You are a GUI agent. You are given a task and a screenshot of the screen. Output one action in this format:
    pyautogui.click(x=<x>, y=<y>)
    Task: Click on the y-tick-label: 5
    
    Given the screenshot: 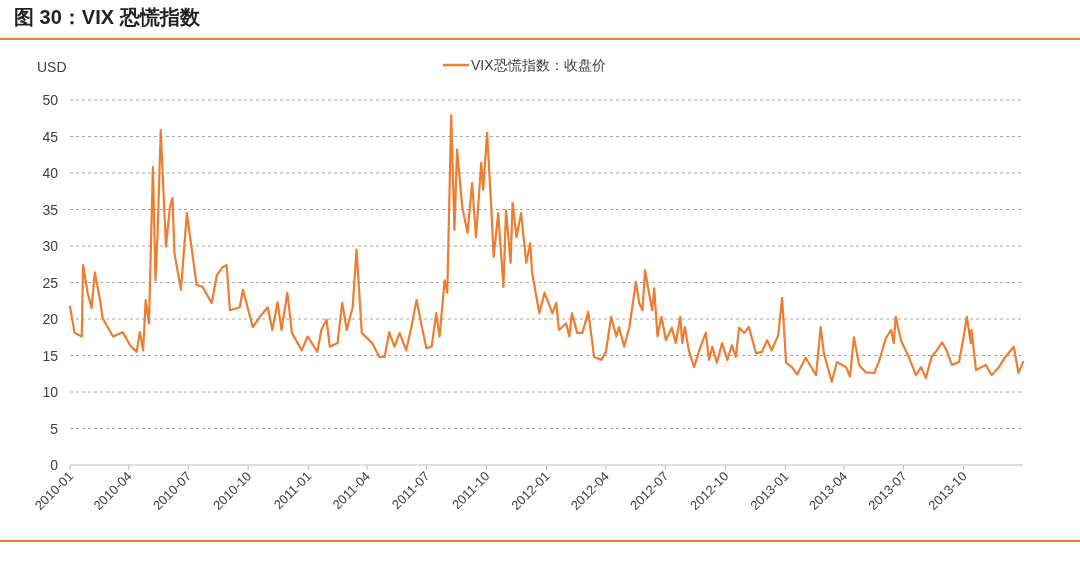 What is the action you would take?
    pyautogui.click(x=54, y=428)
    